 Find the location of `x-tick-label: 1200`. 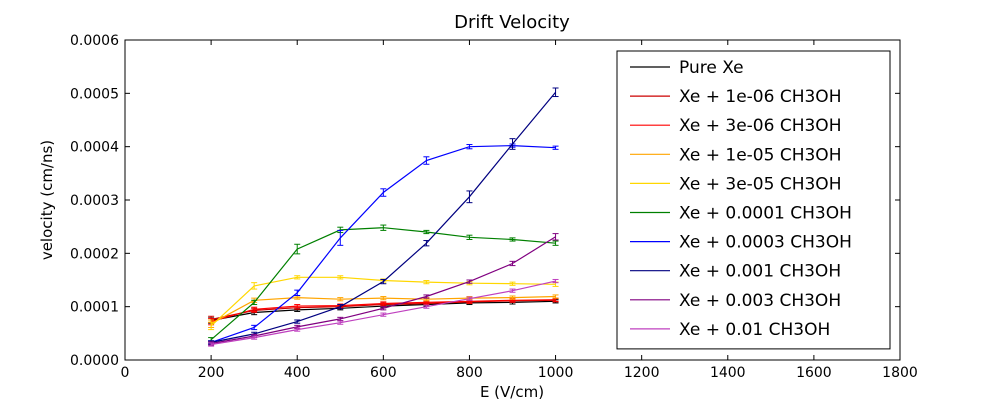

x-tick-label: 1200 is located at coordinates (642, 373).